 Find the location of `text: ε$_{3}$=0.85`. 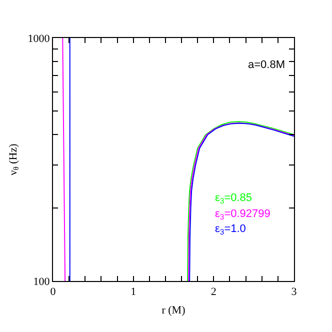

text: ε$_{3}$=0.85 is located at coordinates (233, 199).